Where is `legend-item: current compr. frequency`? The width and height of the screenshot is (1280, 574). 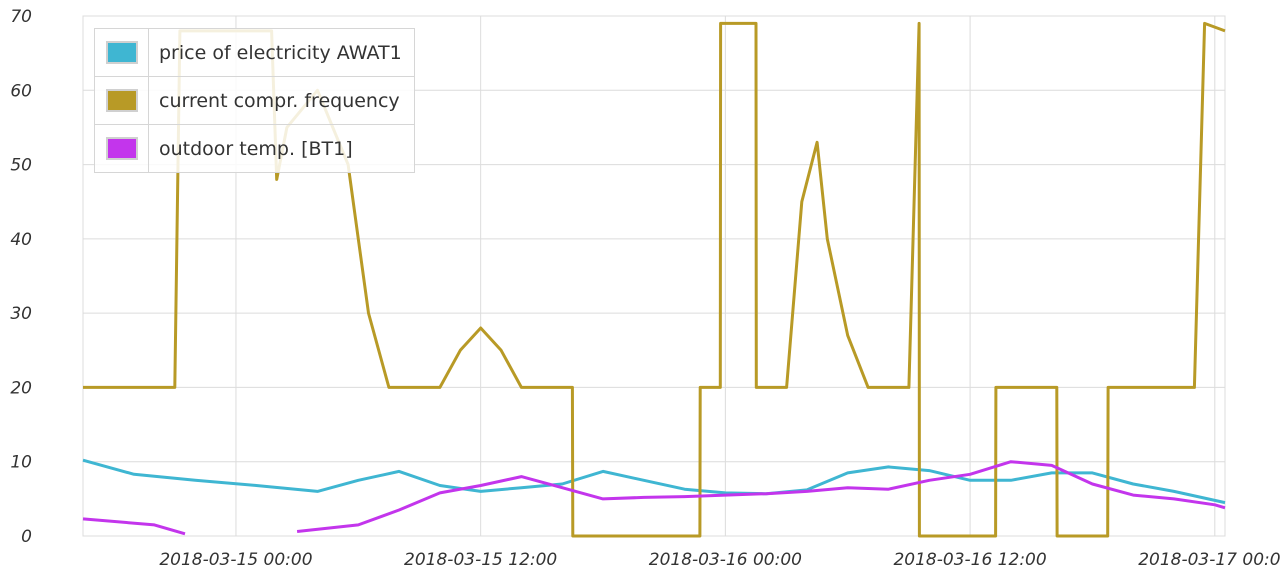
legend-item: current compr. frequency is located at coordinates (254, 100).